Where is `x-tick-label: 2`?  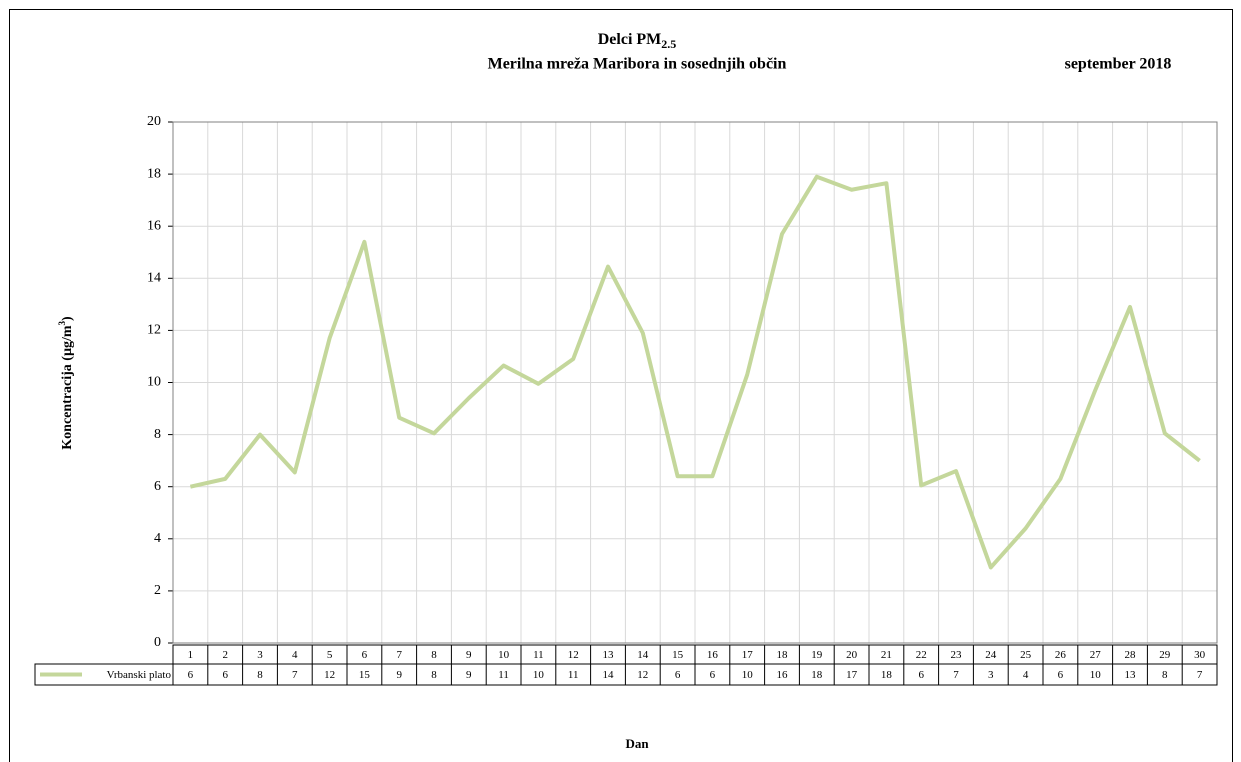 x-tick-label: 2 is located at coordinates (225, 655).